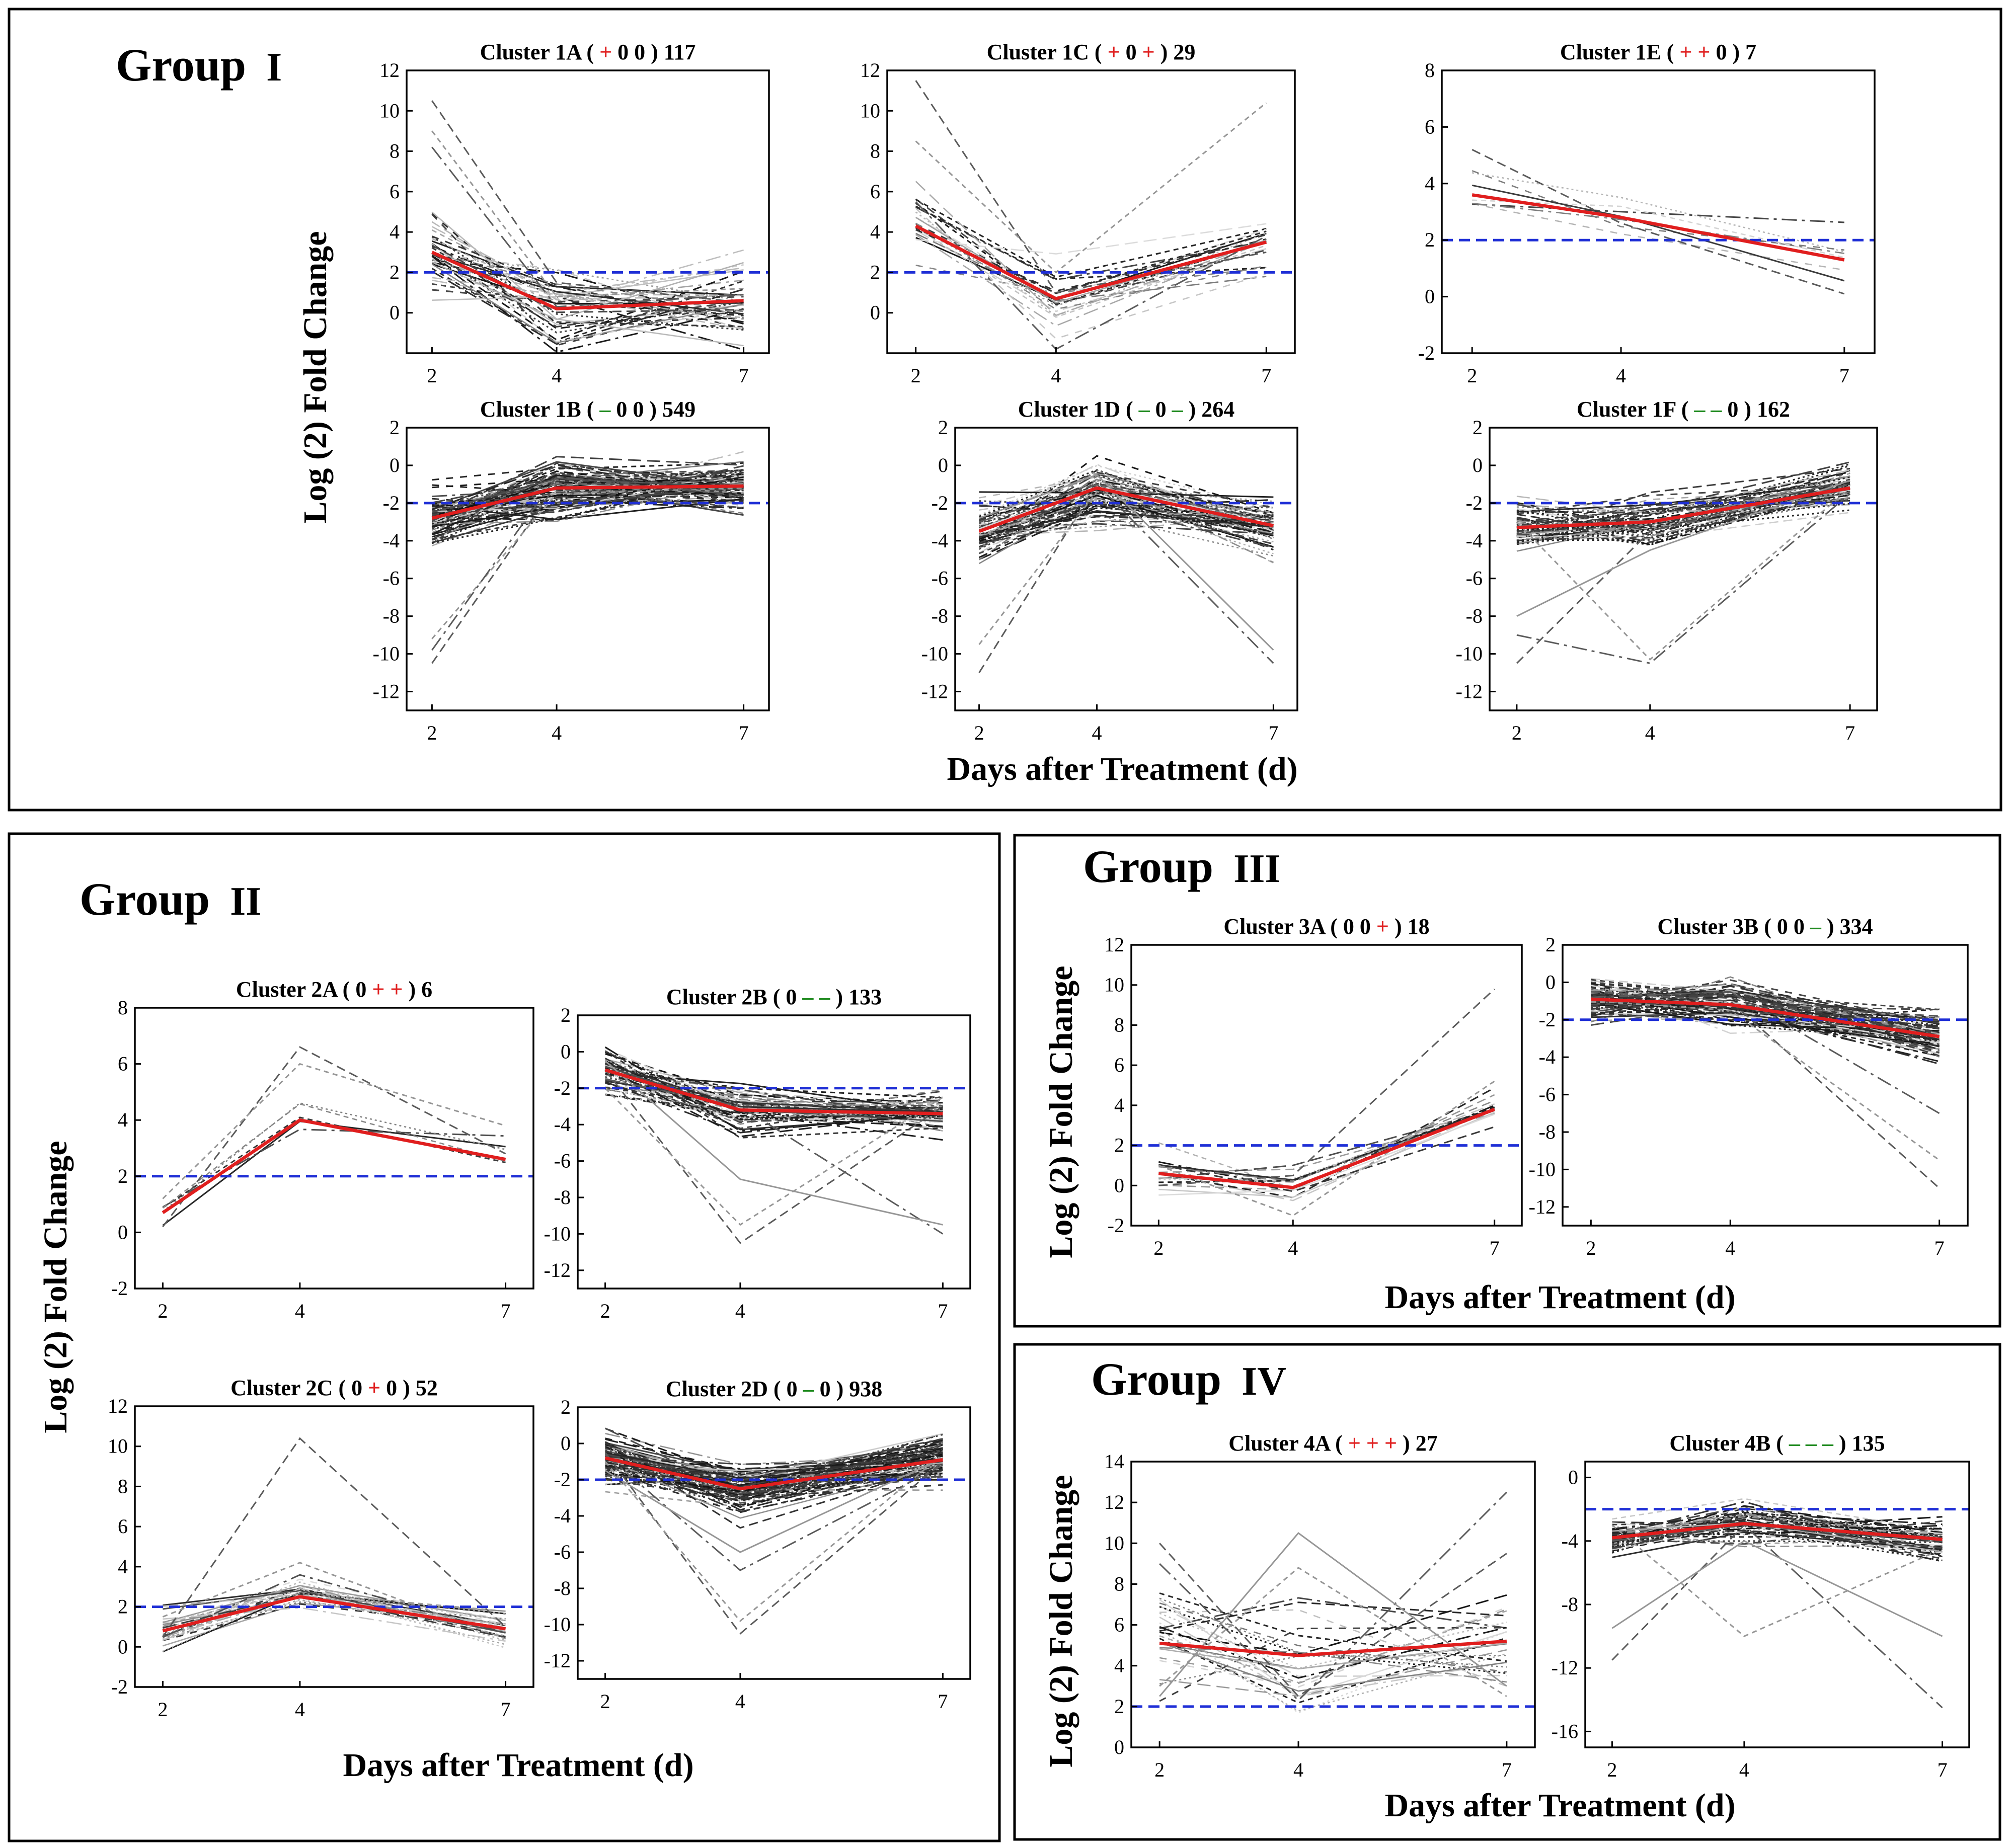 The width and height of the screenshot is (2013, 1848). I want to click on y-tick-label: 4, so click(1119, 1105).